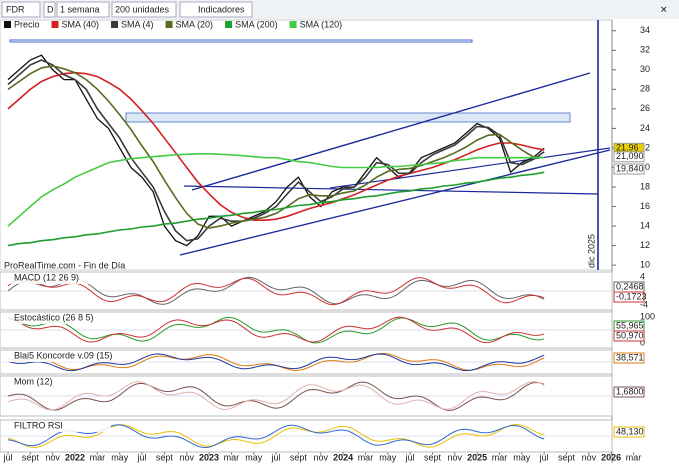 The width and height of the screenshot is (679, 468). Describe the element at coordinates (642, 342) in the screenshot. I see `panel-scale: 0` at that location.